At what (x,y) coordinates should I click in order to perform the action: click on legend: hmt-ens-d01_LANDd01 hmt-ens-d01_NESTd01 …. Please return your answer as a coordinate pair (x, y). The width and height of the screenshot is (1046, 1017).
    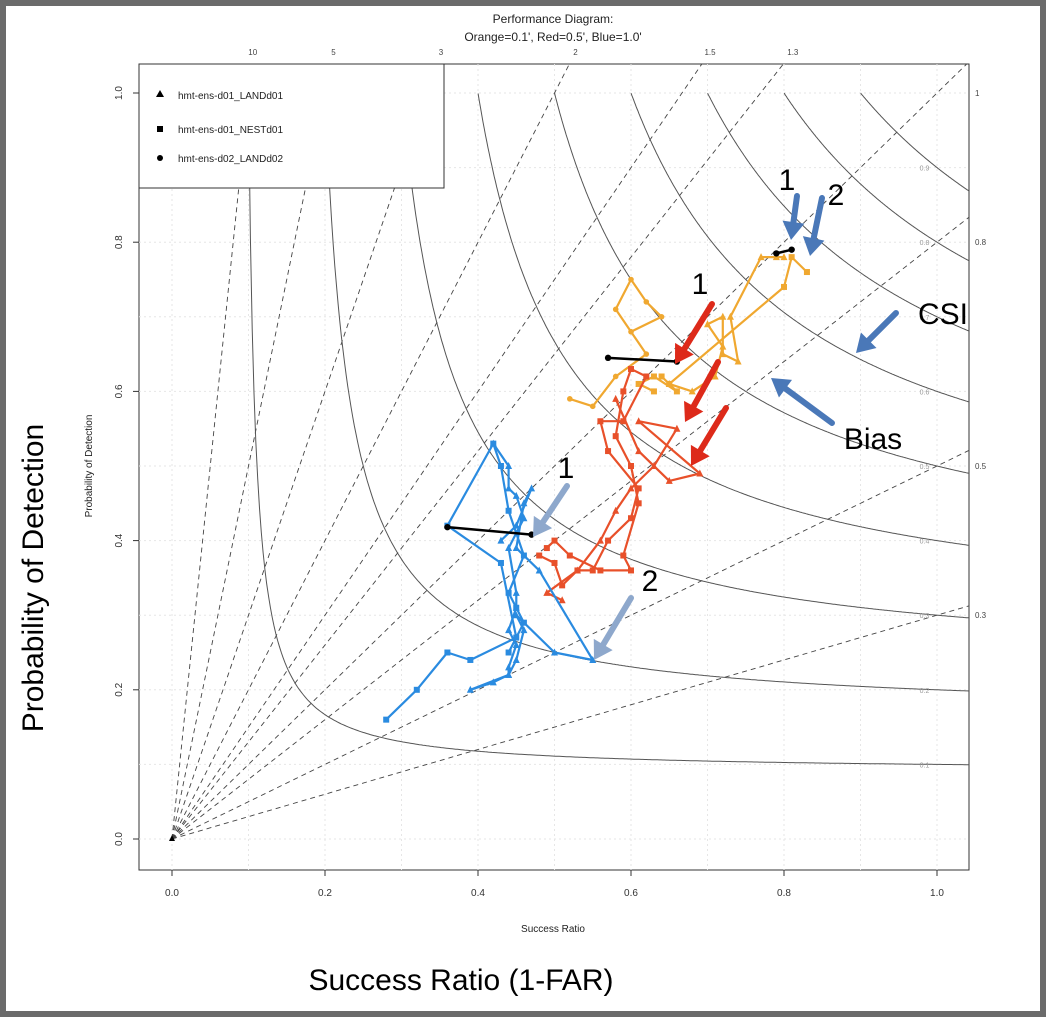
    Looking at the image, I should click on (291, 126).